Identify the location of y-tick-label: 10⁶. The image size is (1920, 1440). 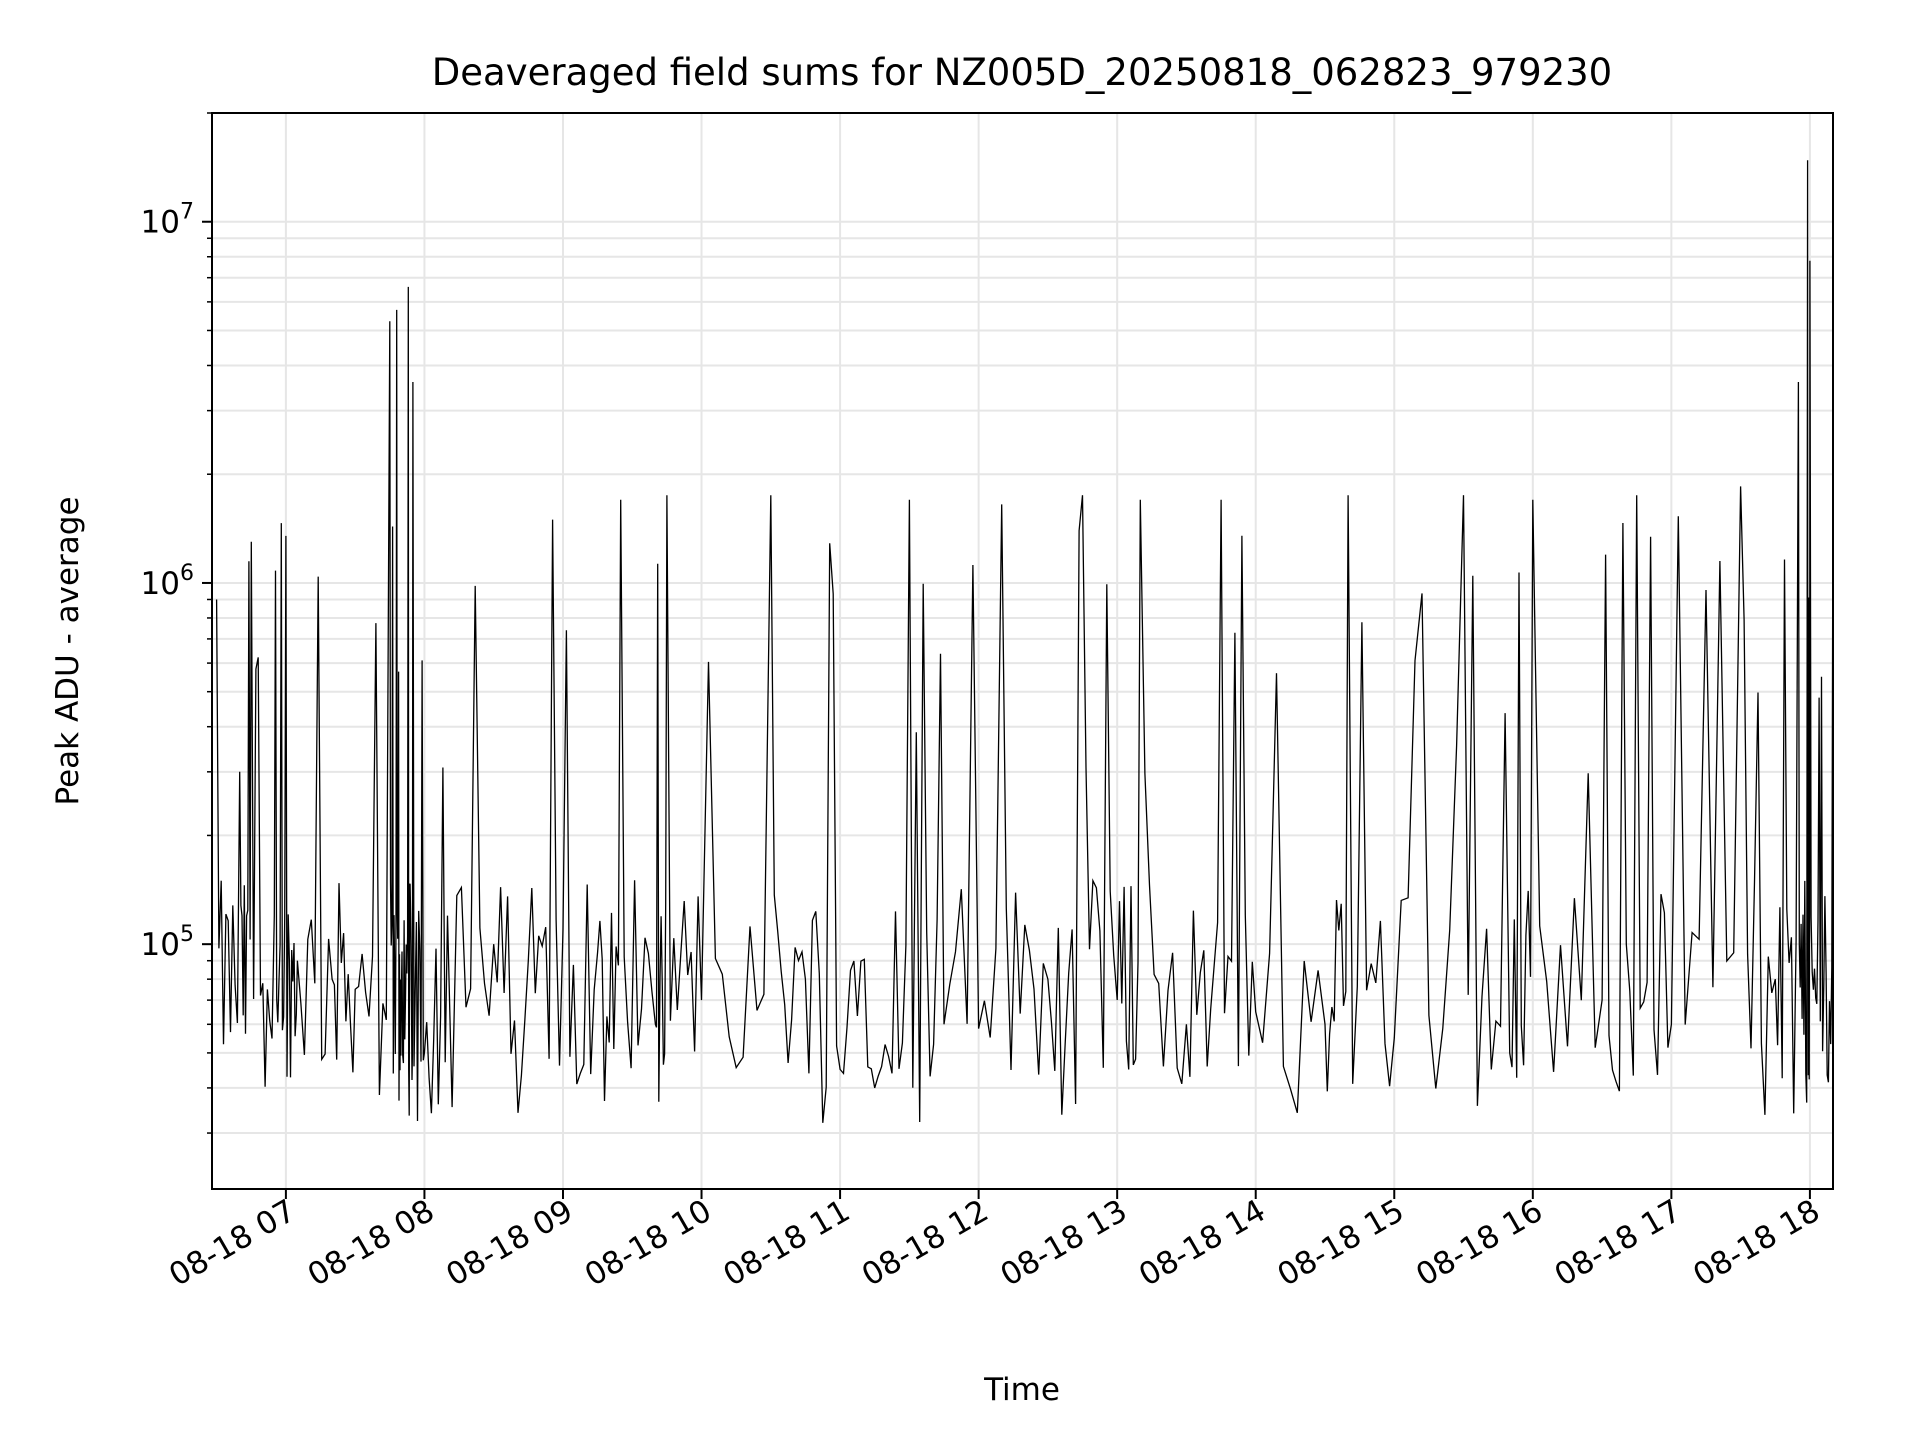
(167, 581).